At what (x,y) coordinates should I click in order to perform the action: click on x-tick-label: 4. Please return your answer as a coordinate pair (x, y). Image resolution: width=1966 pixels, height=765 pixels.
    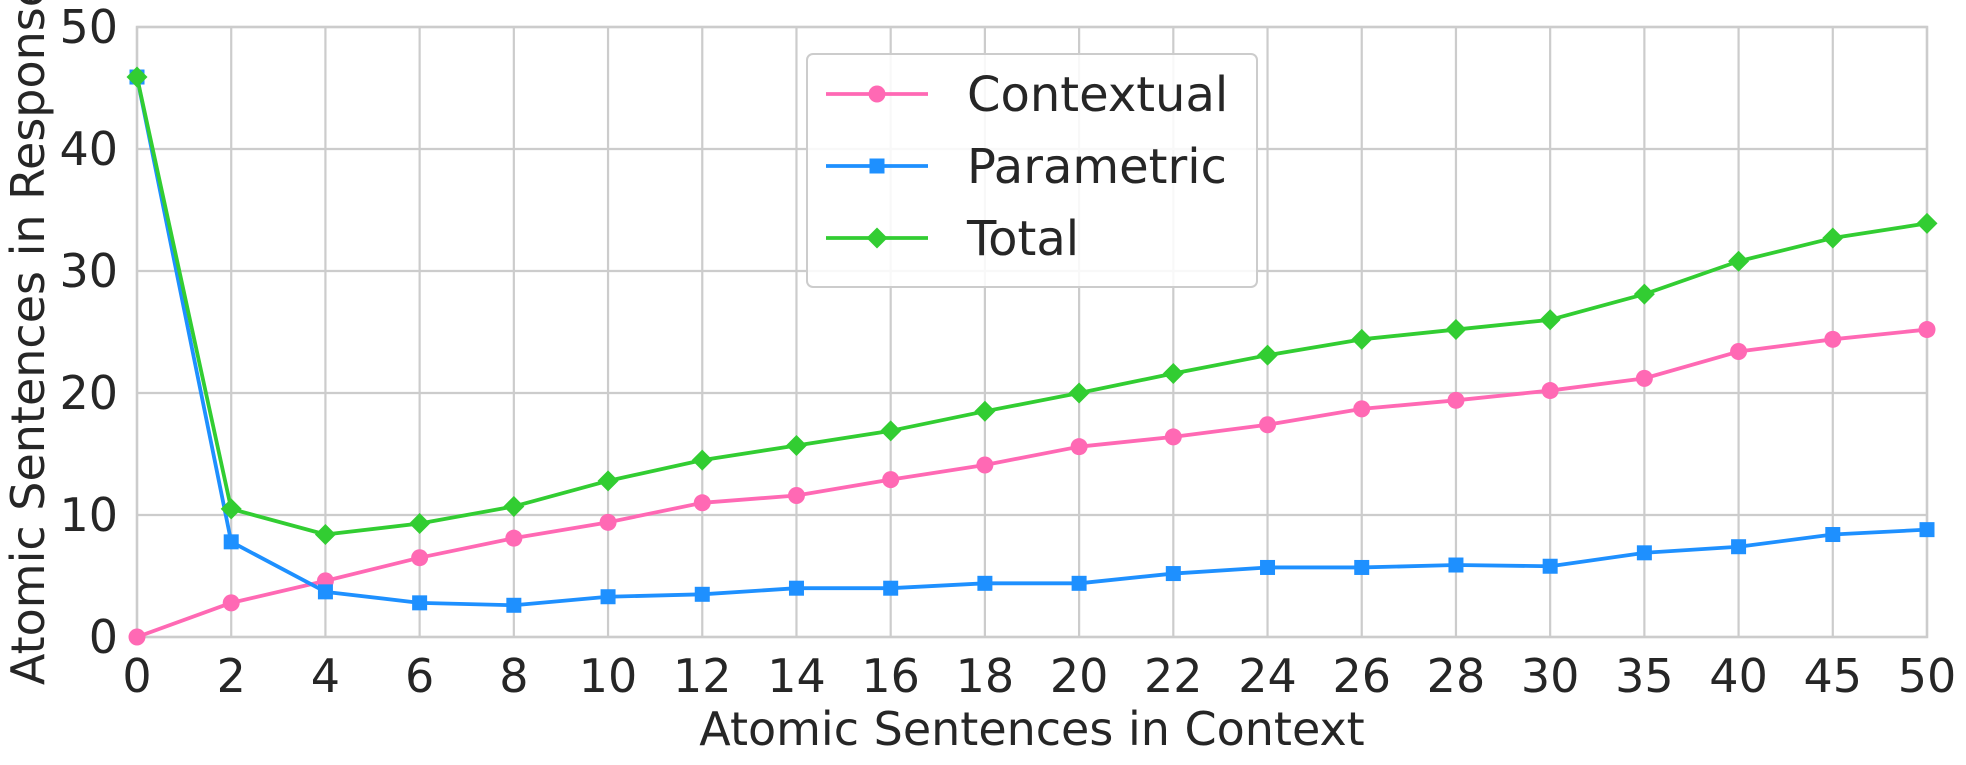
    Looking at the image, I should click on (325, 676).